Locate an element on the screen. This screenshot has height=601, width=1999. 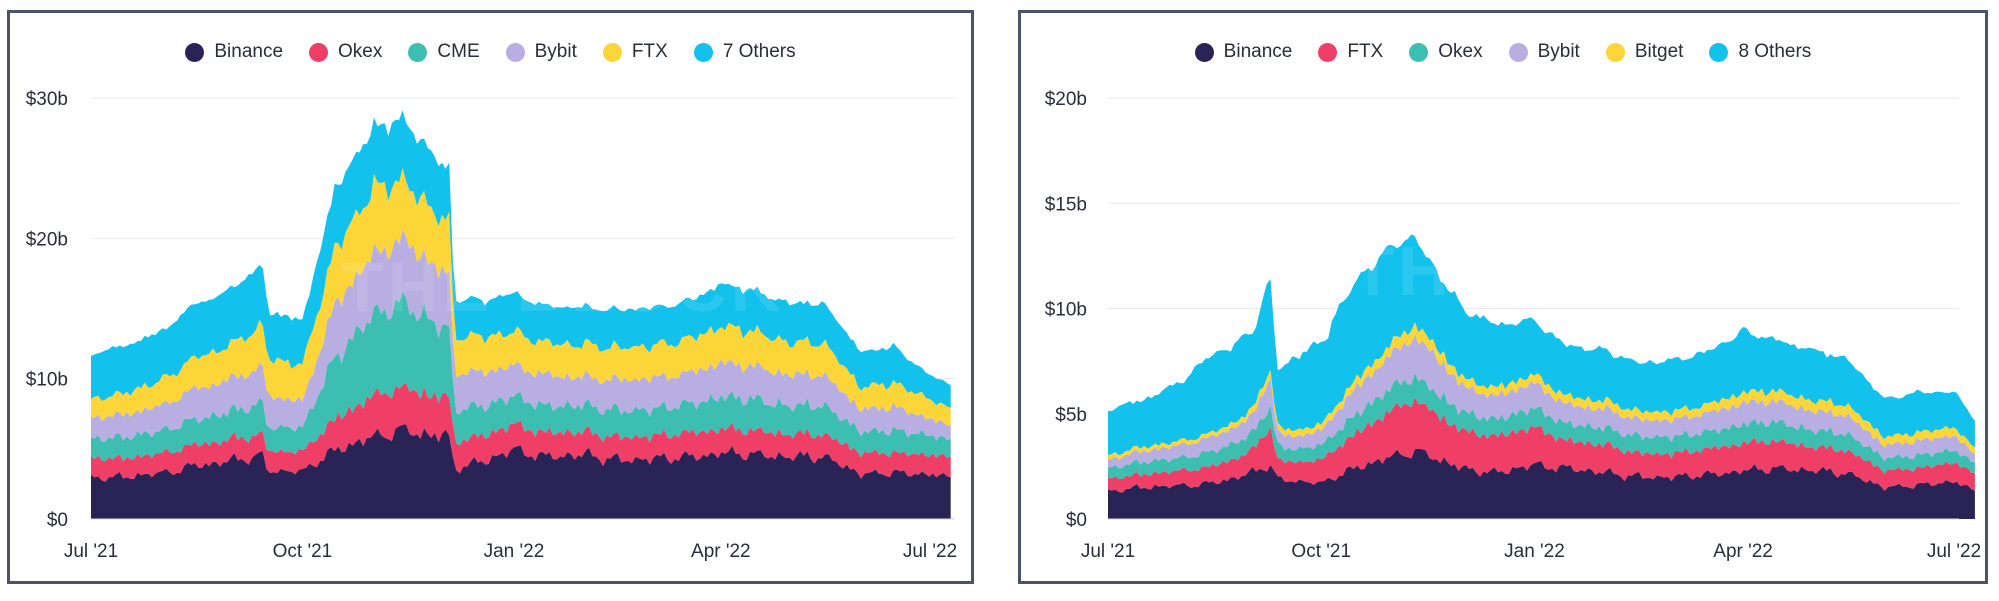
legend: Binance FTX Okex Bybit Bitget 8 Others is located at coordinates (1503, 52).